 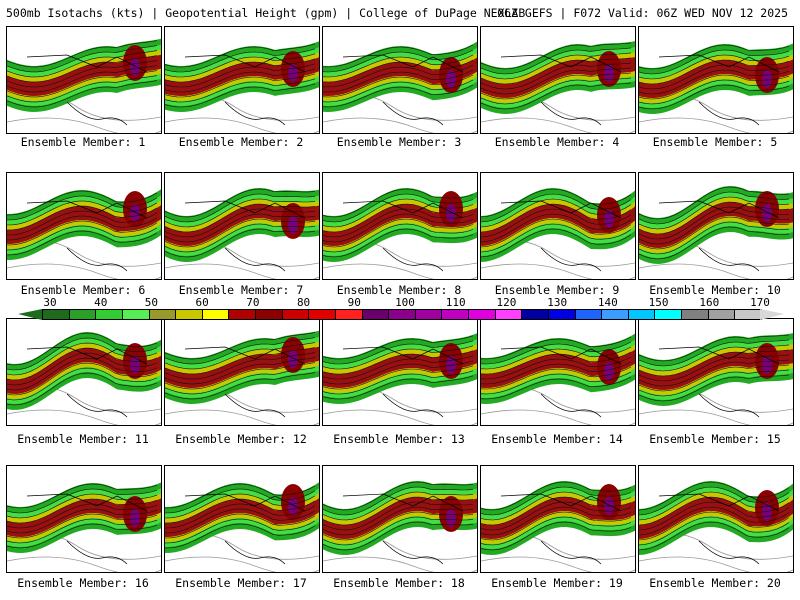 I want to click on map-plot, so click(x=558, y=379).